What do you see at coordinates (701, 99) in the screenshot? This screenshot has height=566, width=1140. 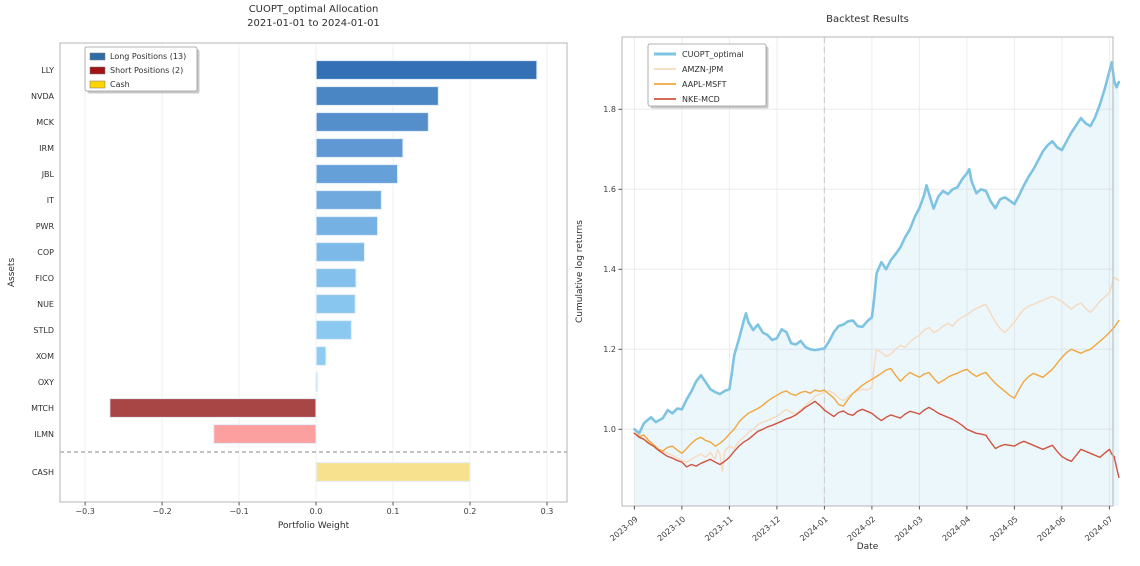 I see `legend-label-NKE-MCD: NKE-MCD` at bounding box center [701, 99].